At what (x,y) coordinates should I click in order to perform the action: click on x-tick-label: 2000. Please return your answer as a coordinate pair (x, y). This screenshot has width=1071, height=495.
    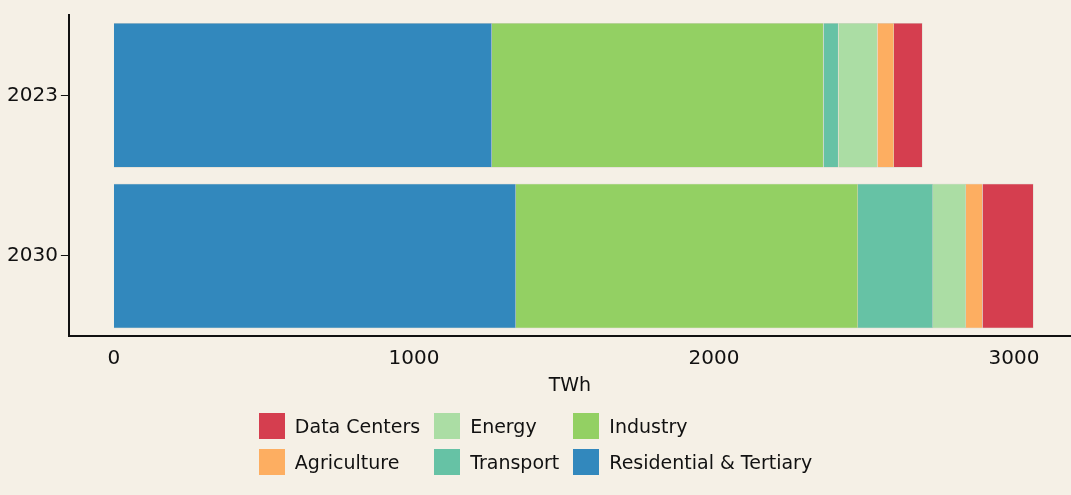
    Looking at the image, I should click on (714, 357).